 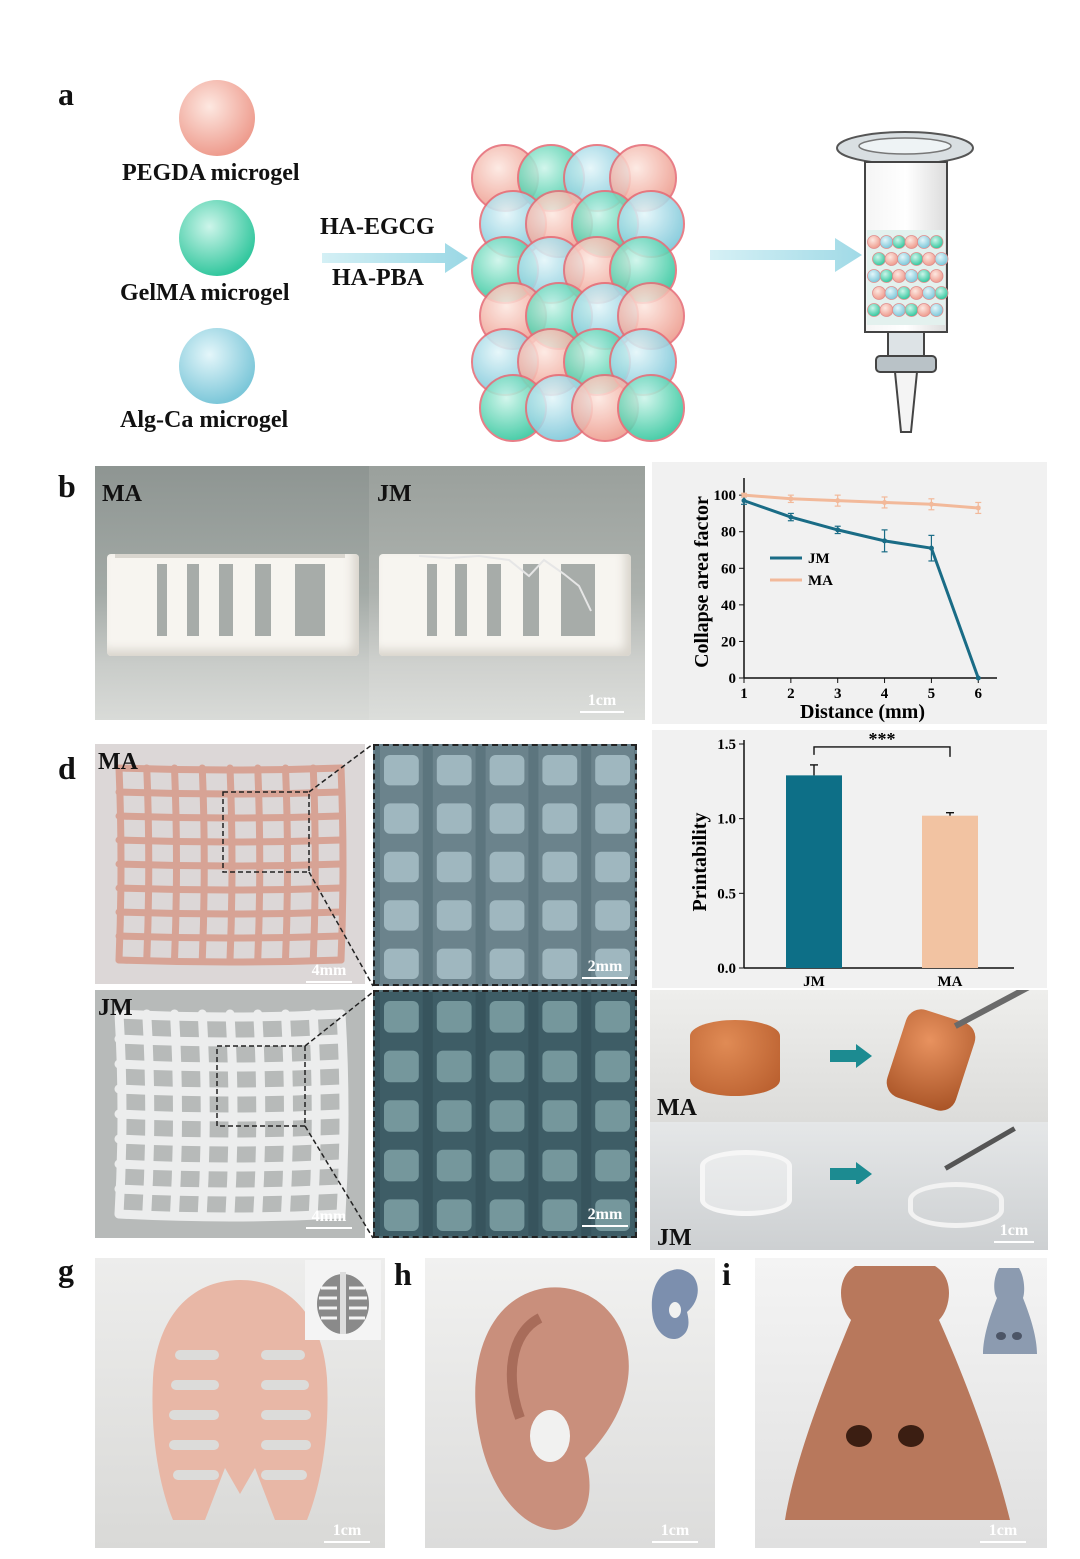 I want to click on y-axis-label: Collapse area factor, so click(x=702, y=582).